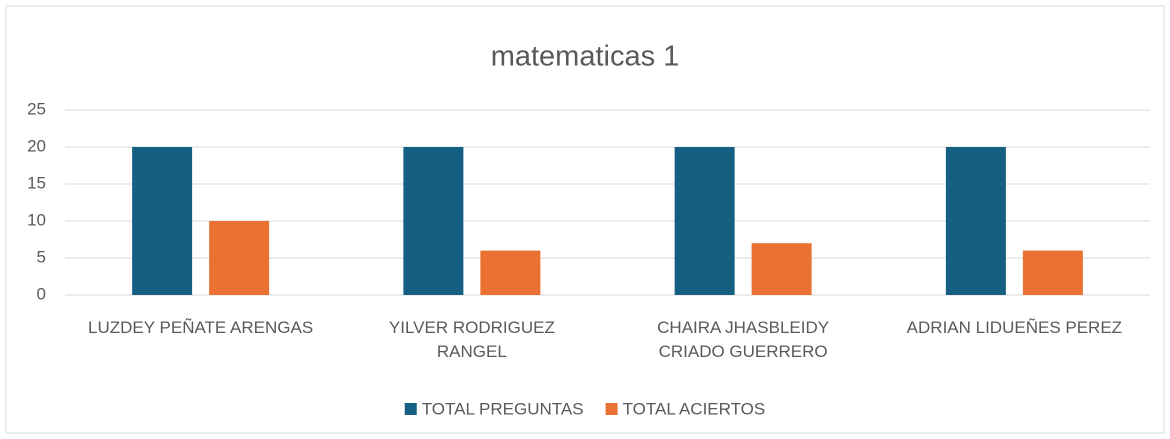  I want to click on y-tick-label: 20, so click(36, 145).